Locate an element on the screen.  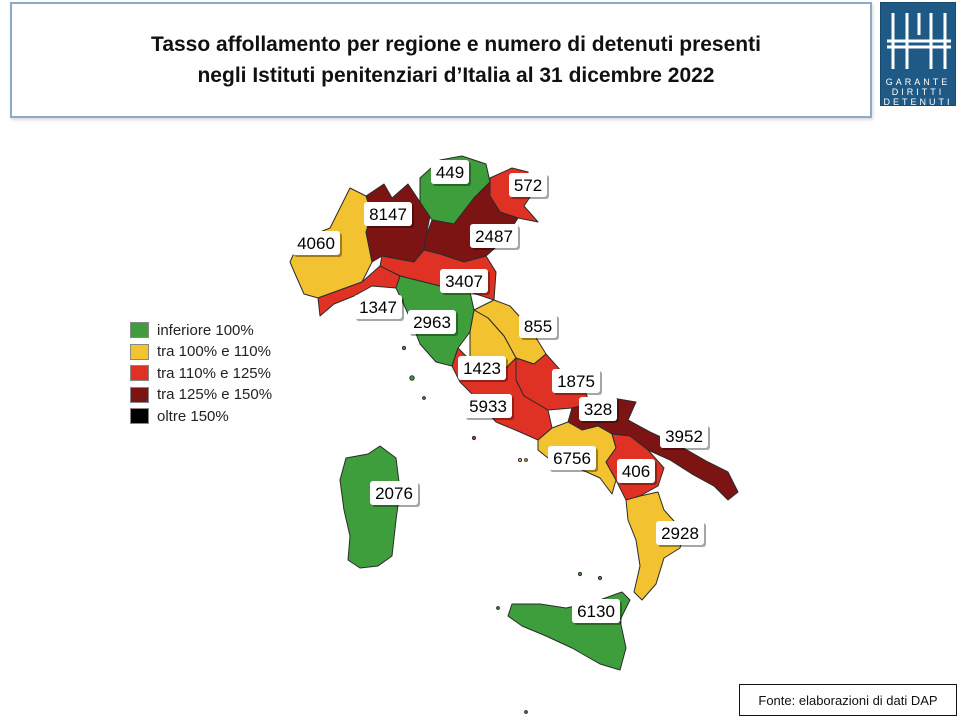
label-text: 406 is located at coordinates (636, 471).